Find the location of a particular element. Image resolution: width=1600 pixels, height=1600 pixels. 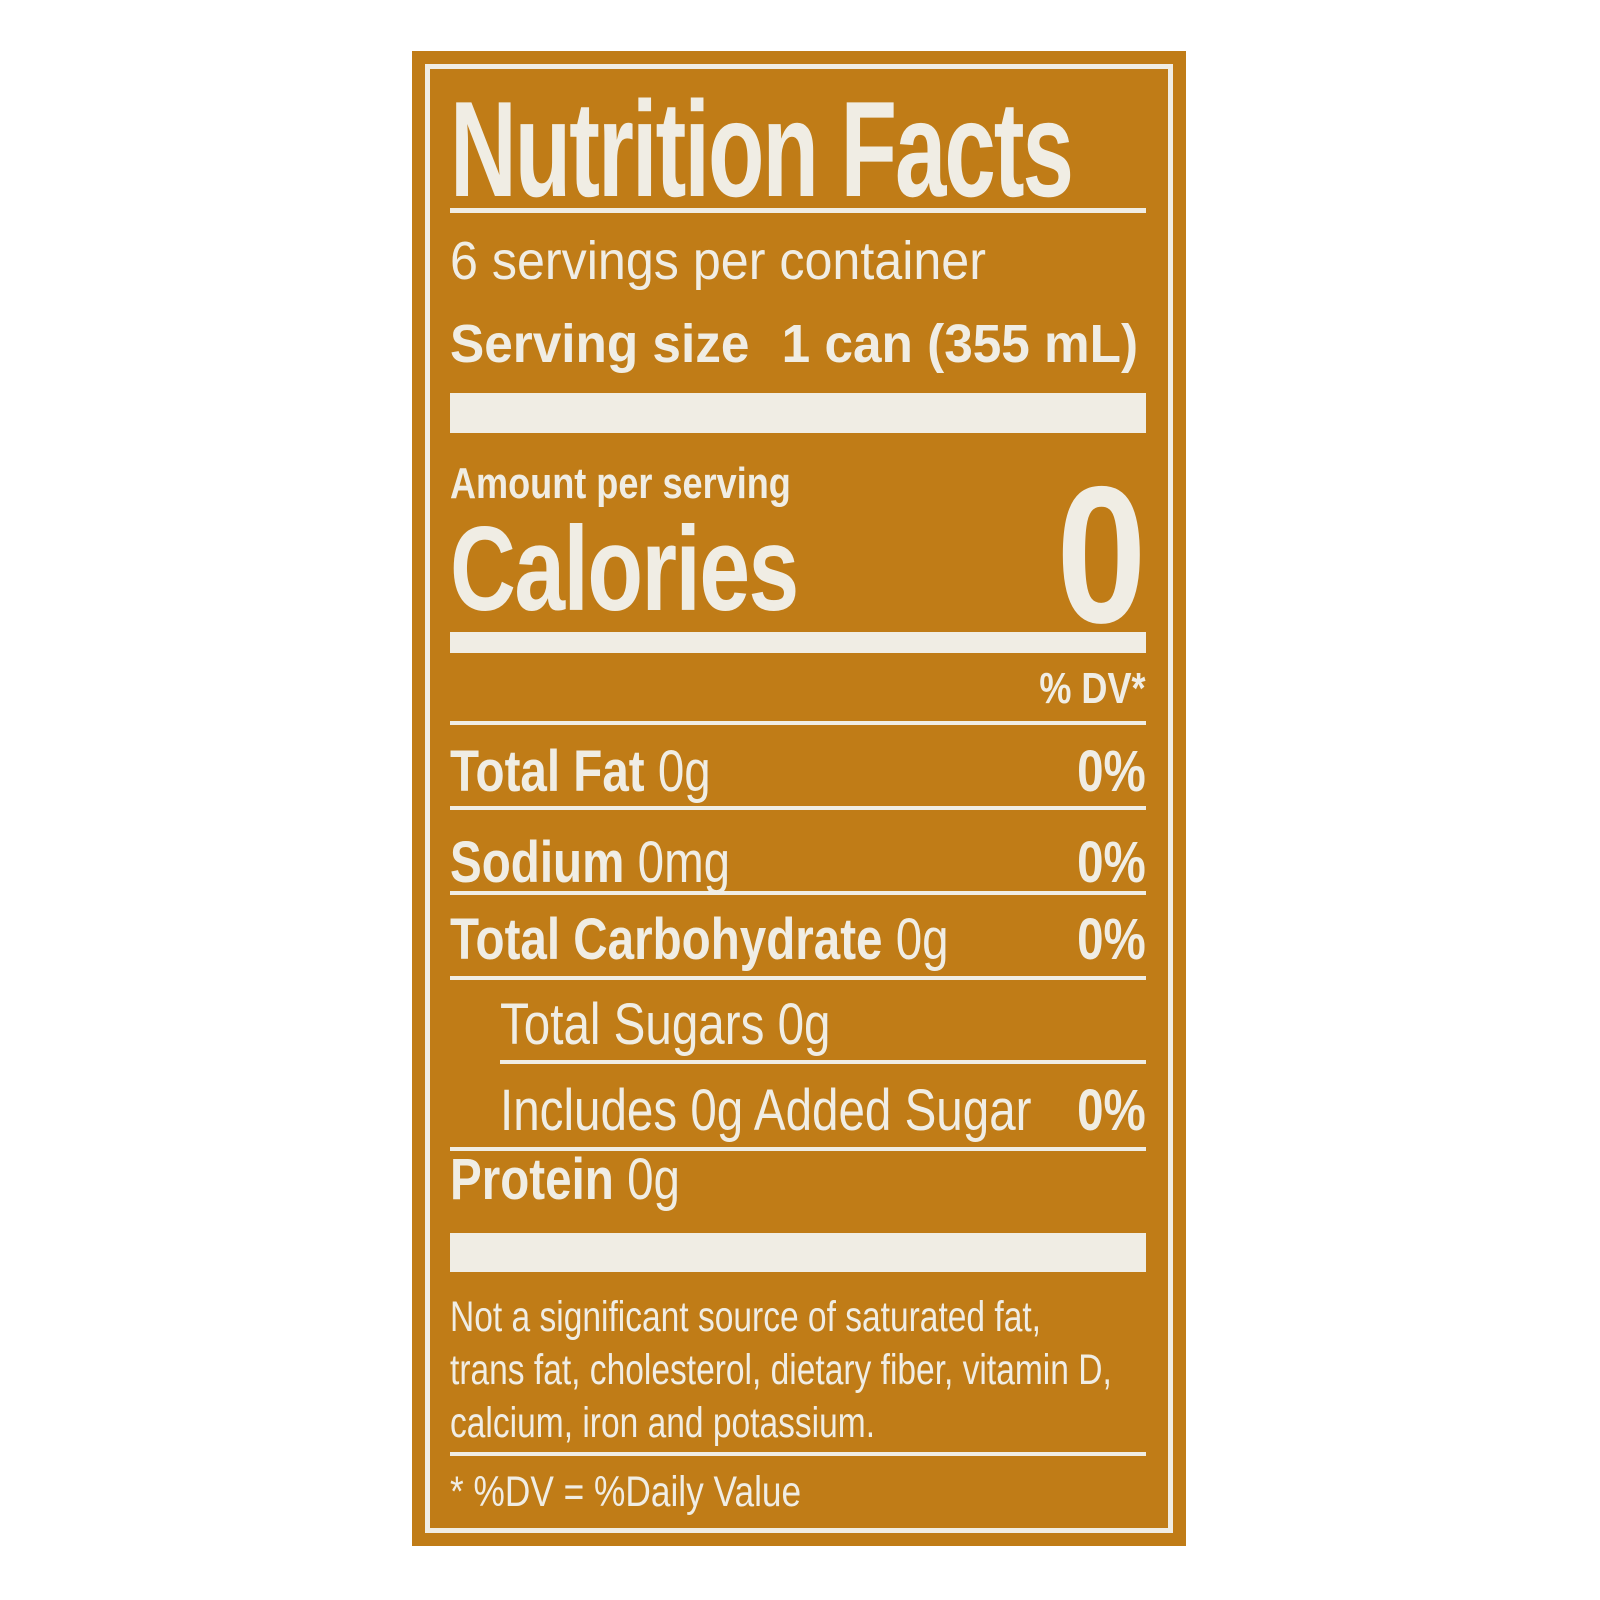

separator-bar-calories is located at coordinates (798, 642).